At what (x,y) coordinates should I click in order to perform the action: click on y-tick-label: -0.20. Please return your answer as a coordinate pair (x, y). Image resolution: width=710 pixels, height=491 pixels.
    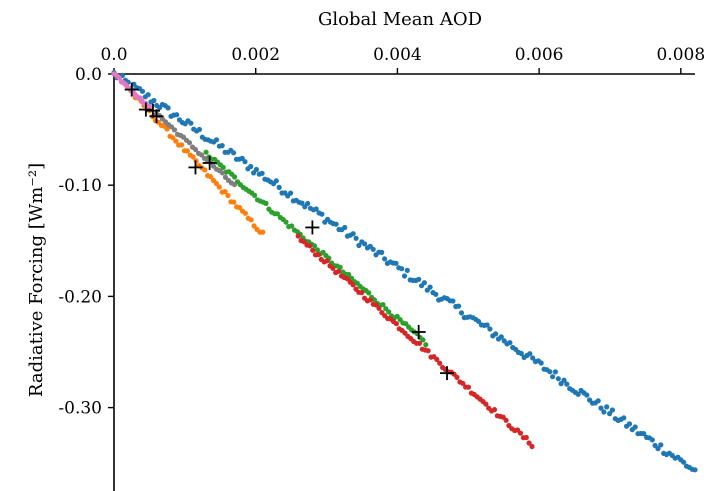
    Looking at the image, I should click on (80, 297).